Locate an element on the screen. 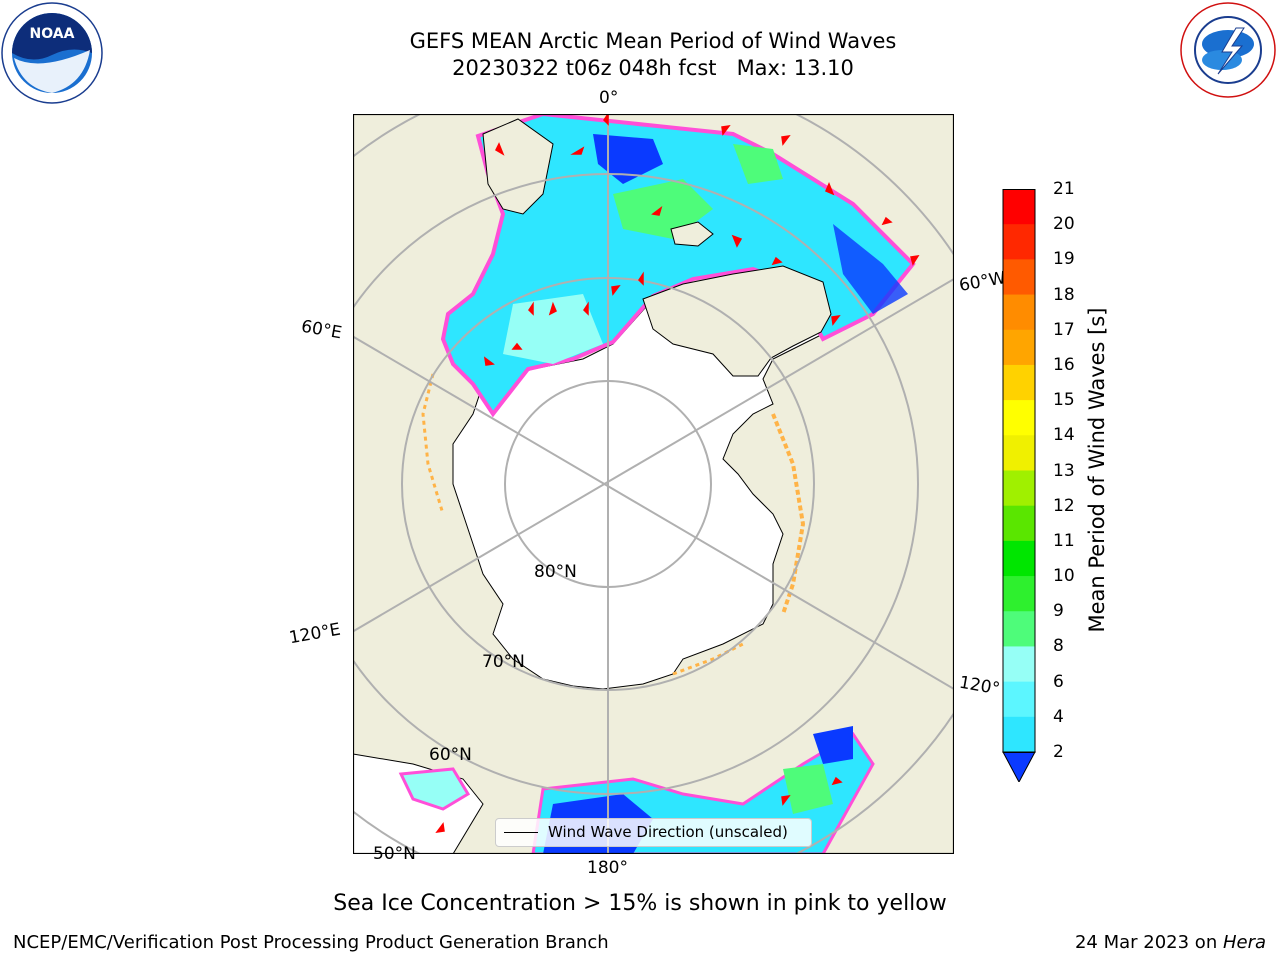  lat-label-80: 80°N is located at coordinates (555, 572).